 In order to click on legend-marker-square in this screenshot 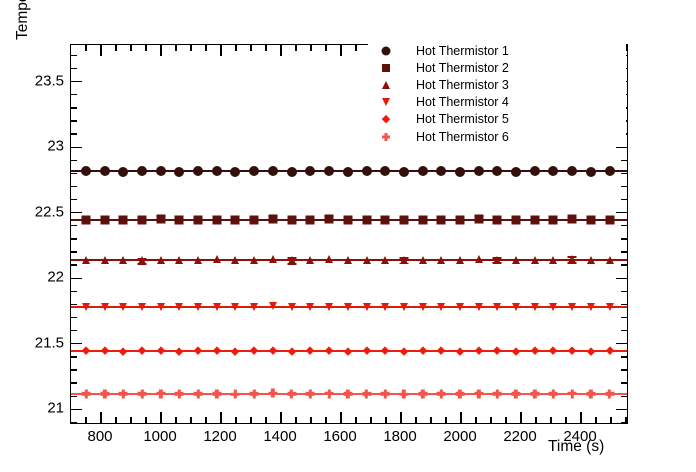, I will do `click(386, 67)`.